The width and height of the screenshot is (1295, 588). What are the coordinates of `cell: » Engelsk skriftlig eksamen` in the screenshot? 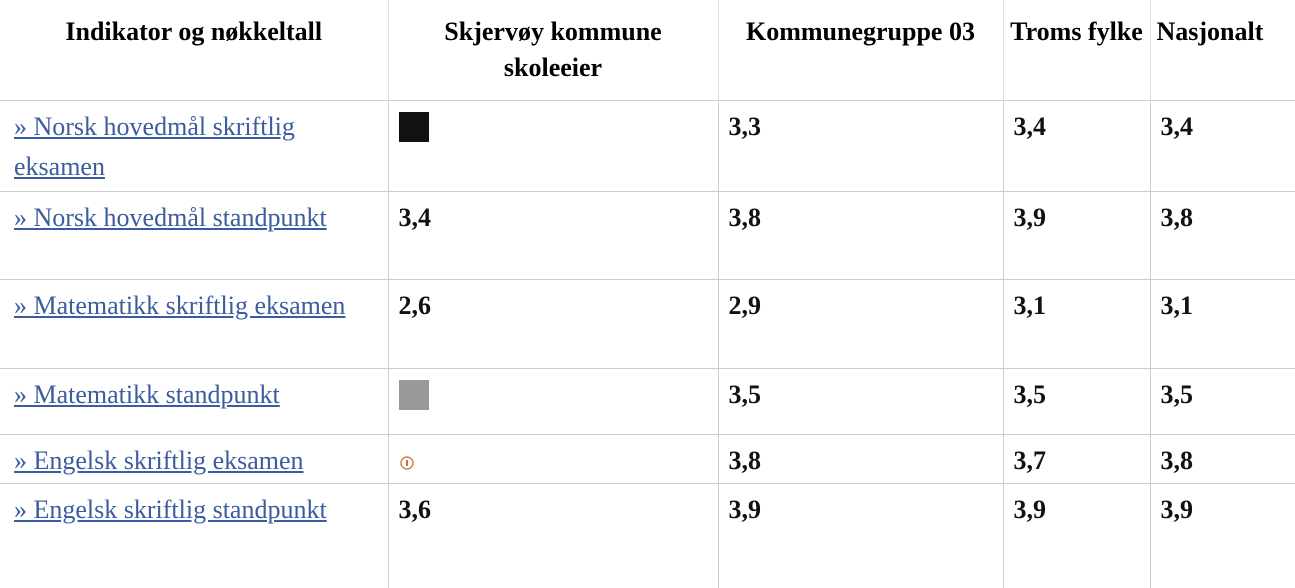 It's located at (194, 459).